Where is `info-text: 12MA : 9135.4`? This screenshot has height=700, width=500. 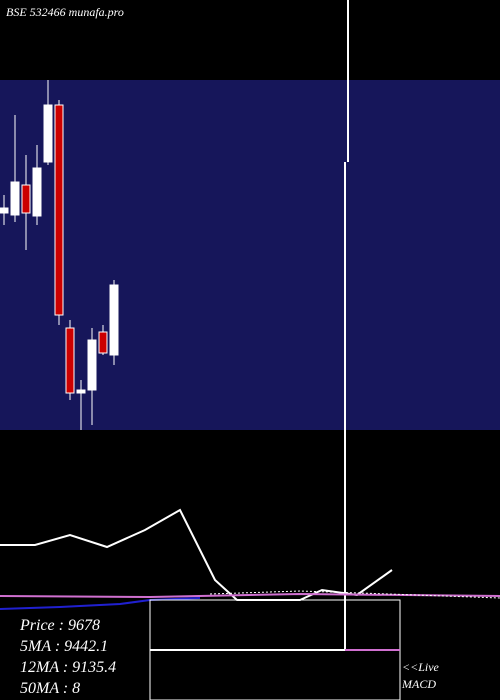
info-text: 12MA : 9135.4 is located at coordinates (68, 667).